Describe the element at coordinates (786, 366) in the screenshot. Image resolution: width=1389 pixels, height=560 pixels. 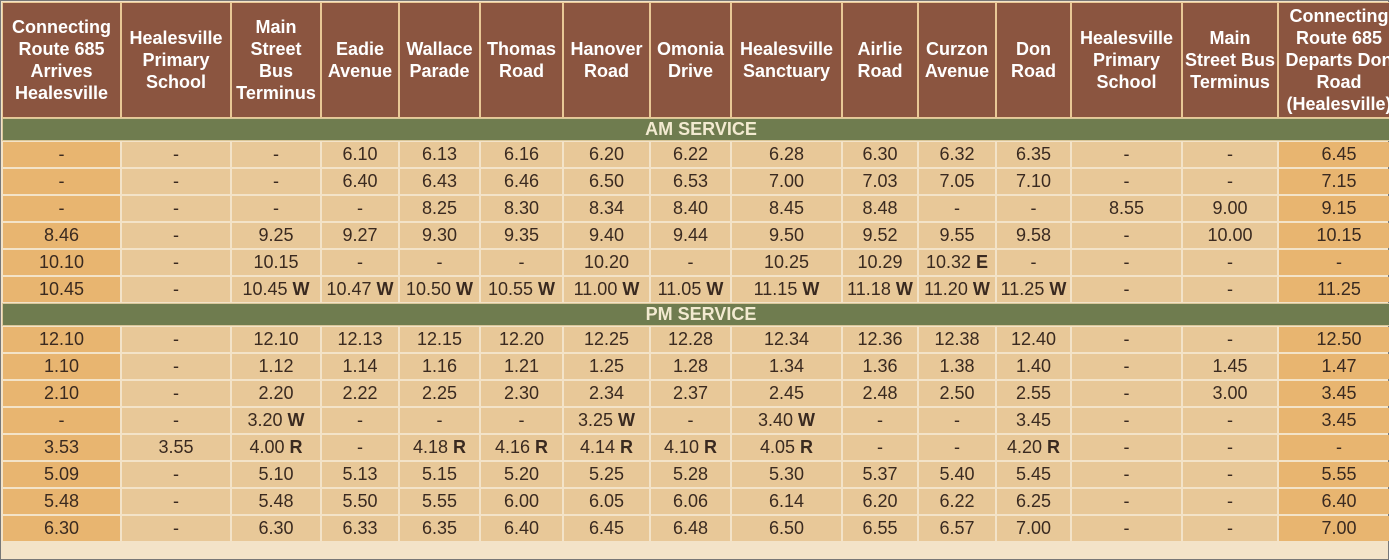
I see `time-cell: 1.34` at that location.